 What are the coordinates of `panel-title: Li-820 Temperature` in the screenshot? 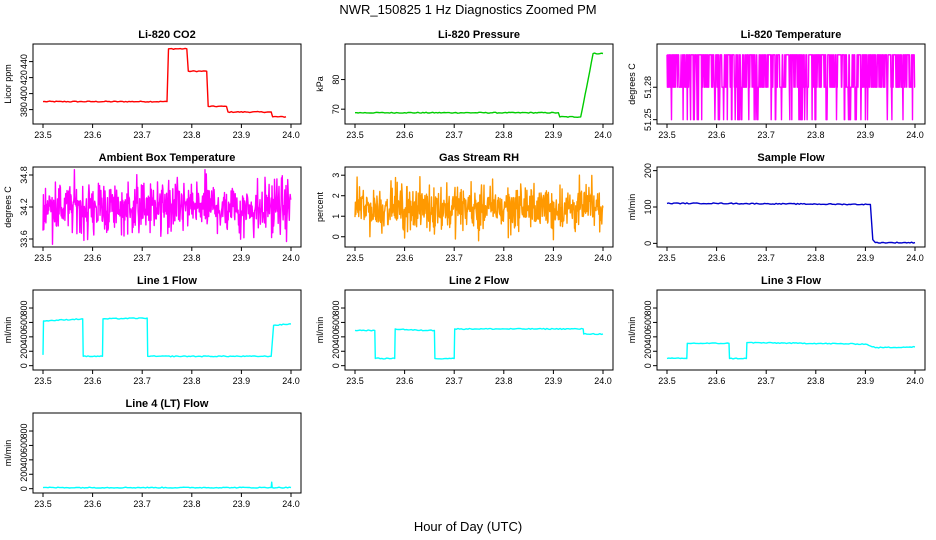 It's located at (791, 35).